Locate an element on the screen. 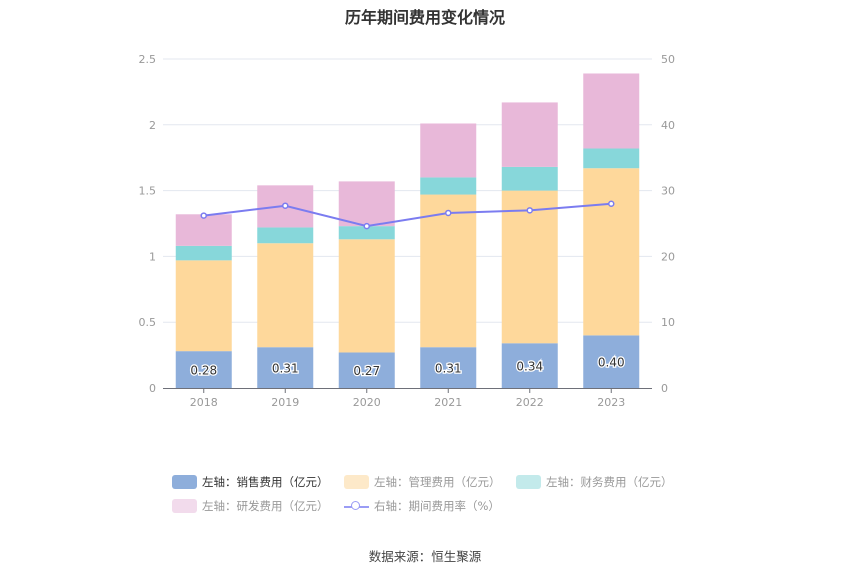 This screenshot has height=575, width=850. bar-data-label: 0.28 is located at coordinates (203, 371).